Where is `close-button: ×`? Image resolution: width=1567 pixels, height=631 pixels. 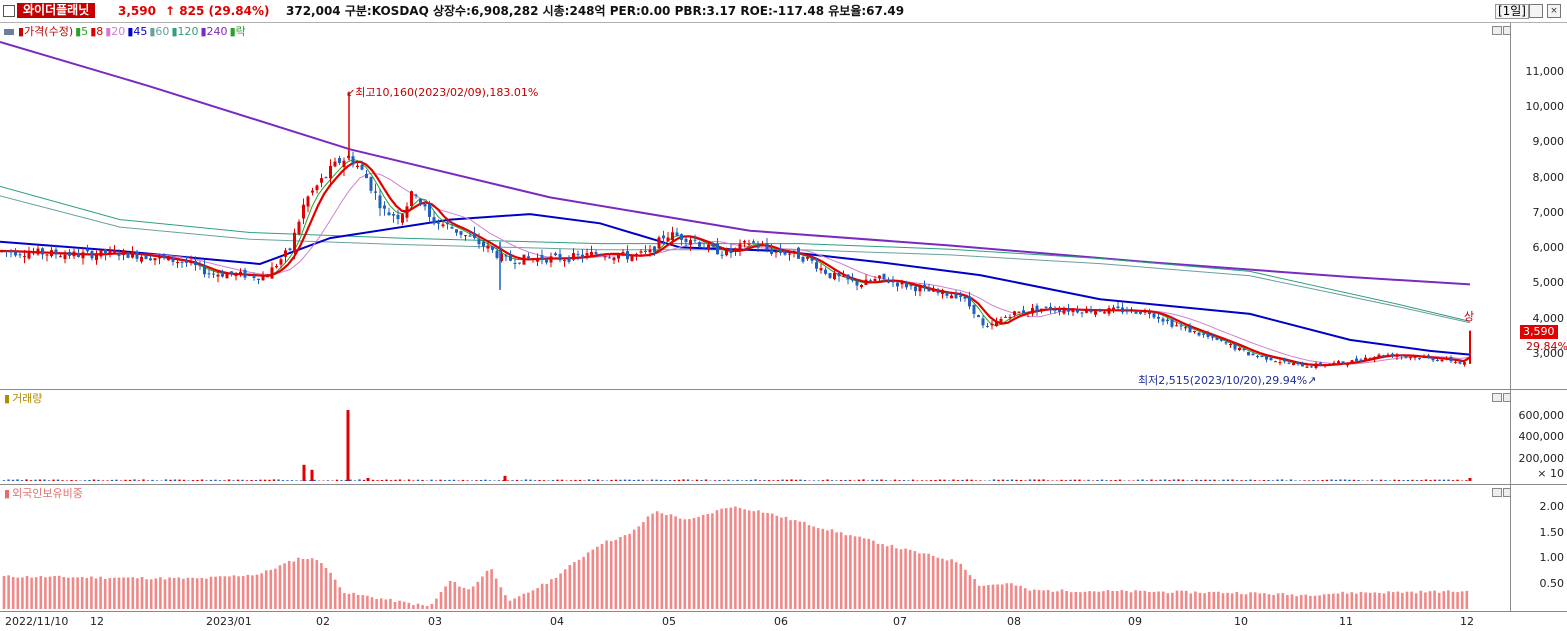
close-button: × is located at coordinates (1554, 11).